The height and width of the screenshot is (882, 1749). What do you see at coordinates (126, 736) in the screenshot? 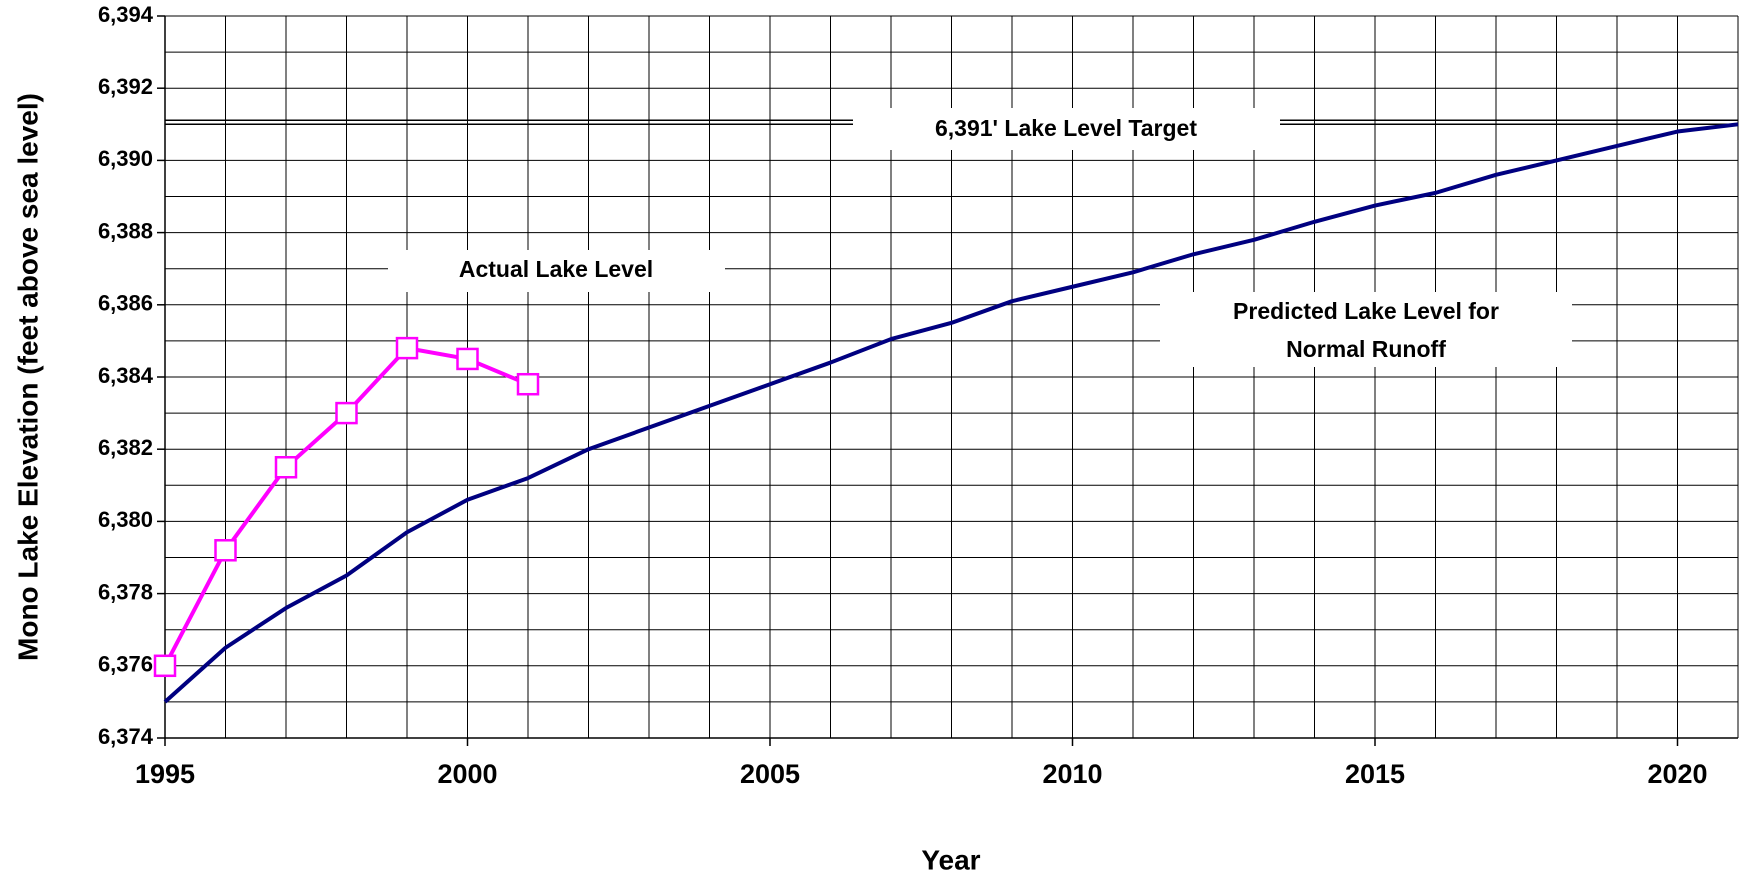
I see `y-tick-label: 6,374` at bounding box center [126, 736].